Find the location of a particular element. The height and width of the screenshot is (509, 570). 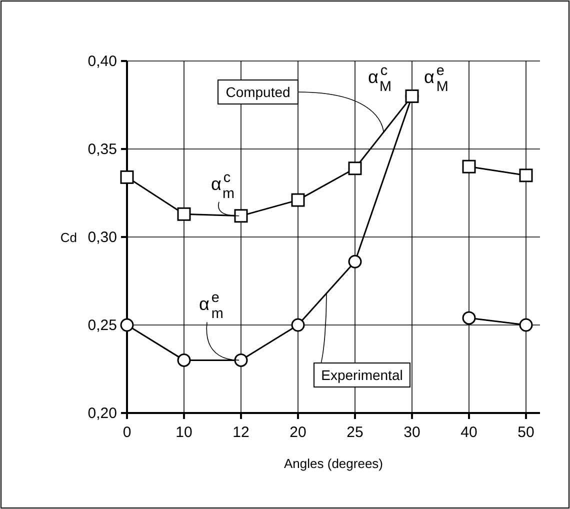

y-tick-label: 0,20 is located at coordinates (102, 413).